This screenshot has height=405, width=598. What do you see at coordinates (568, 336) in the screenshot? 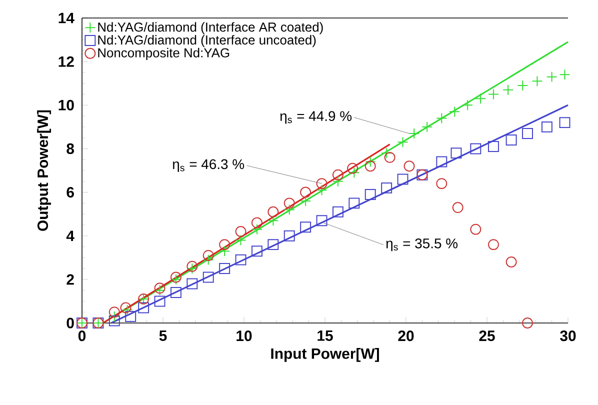
I see `x-tick-label: 30` at bounding box center [568, 336].